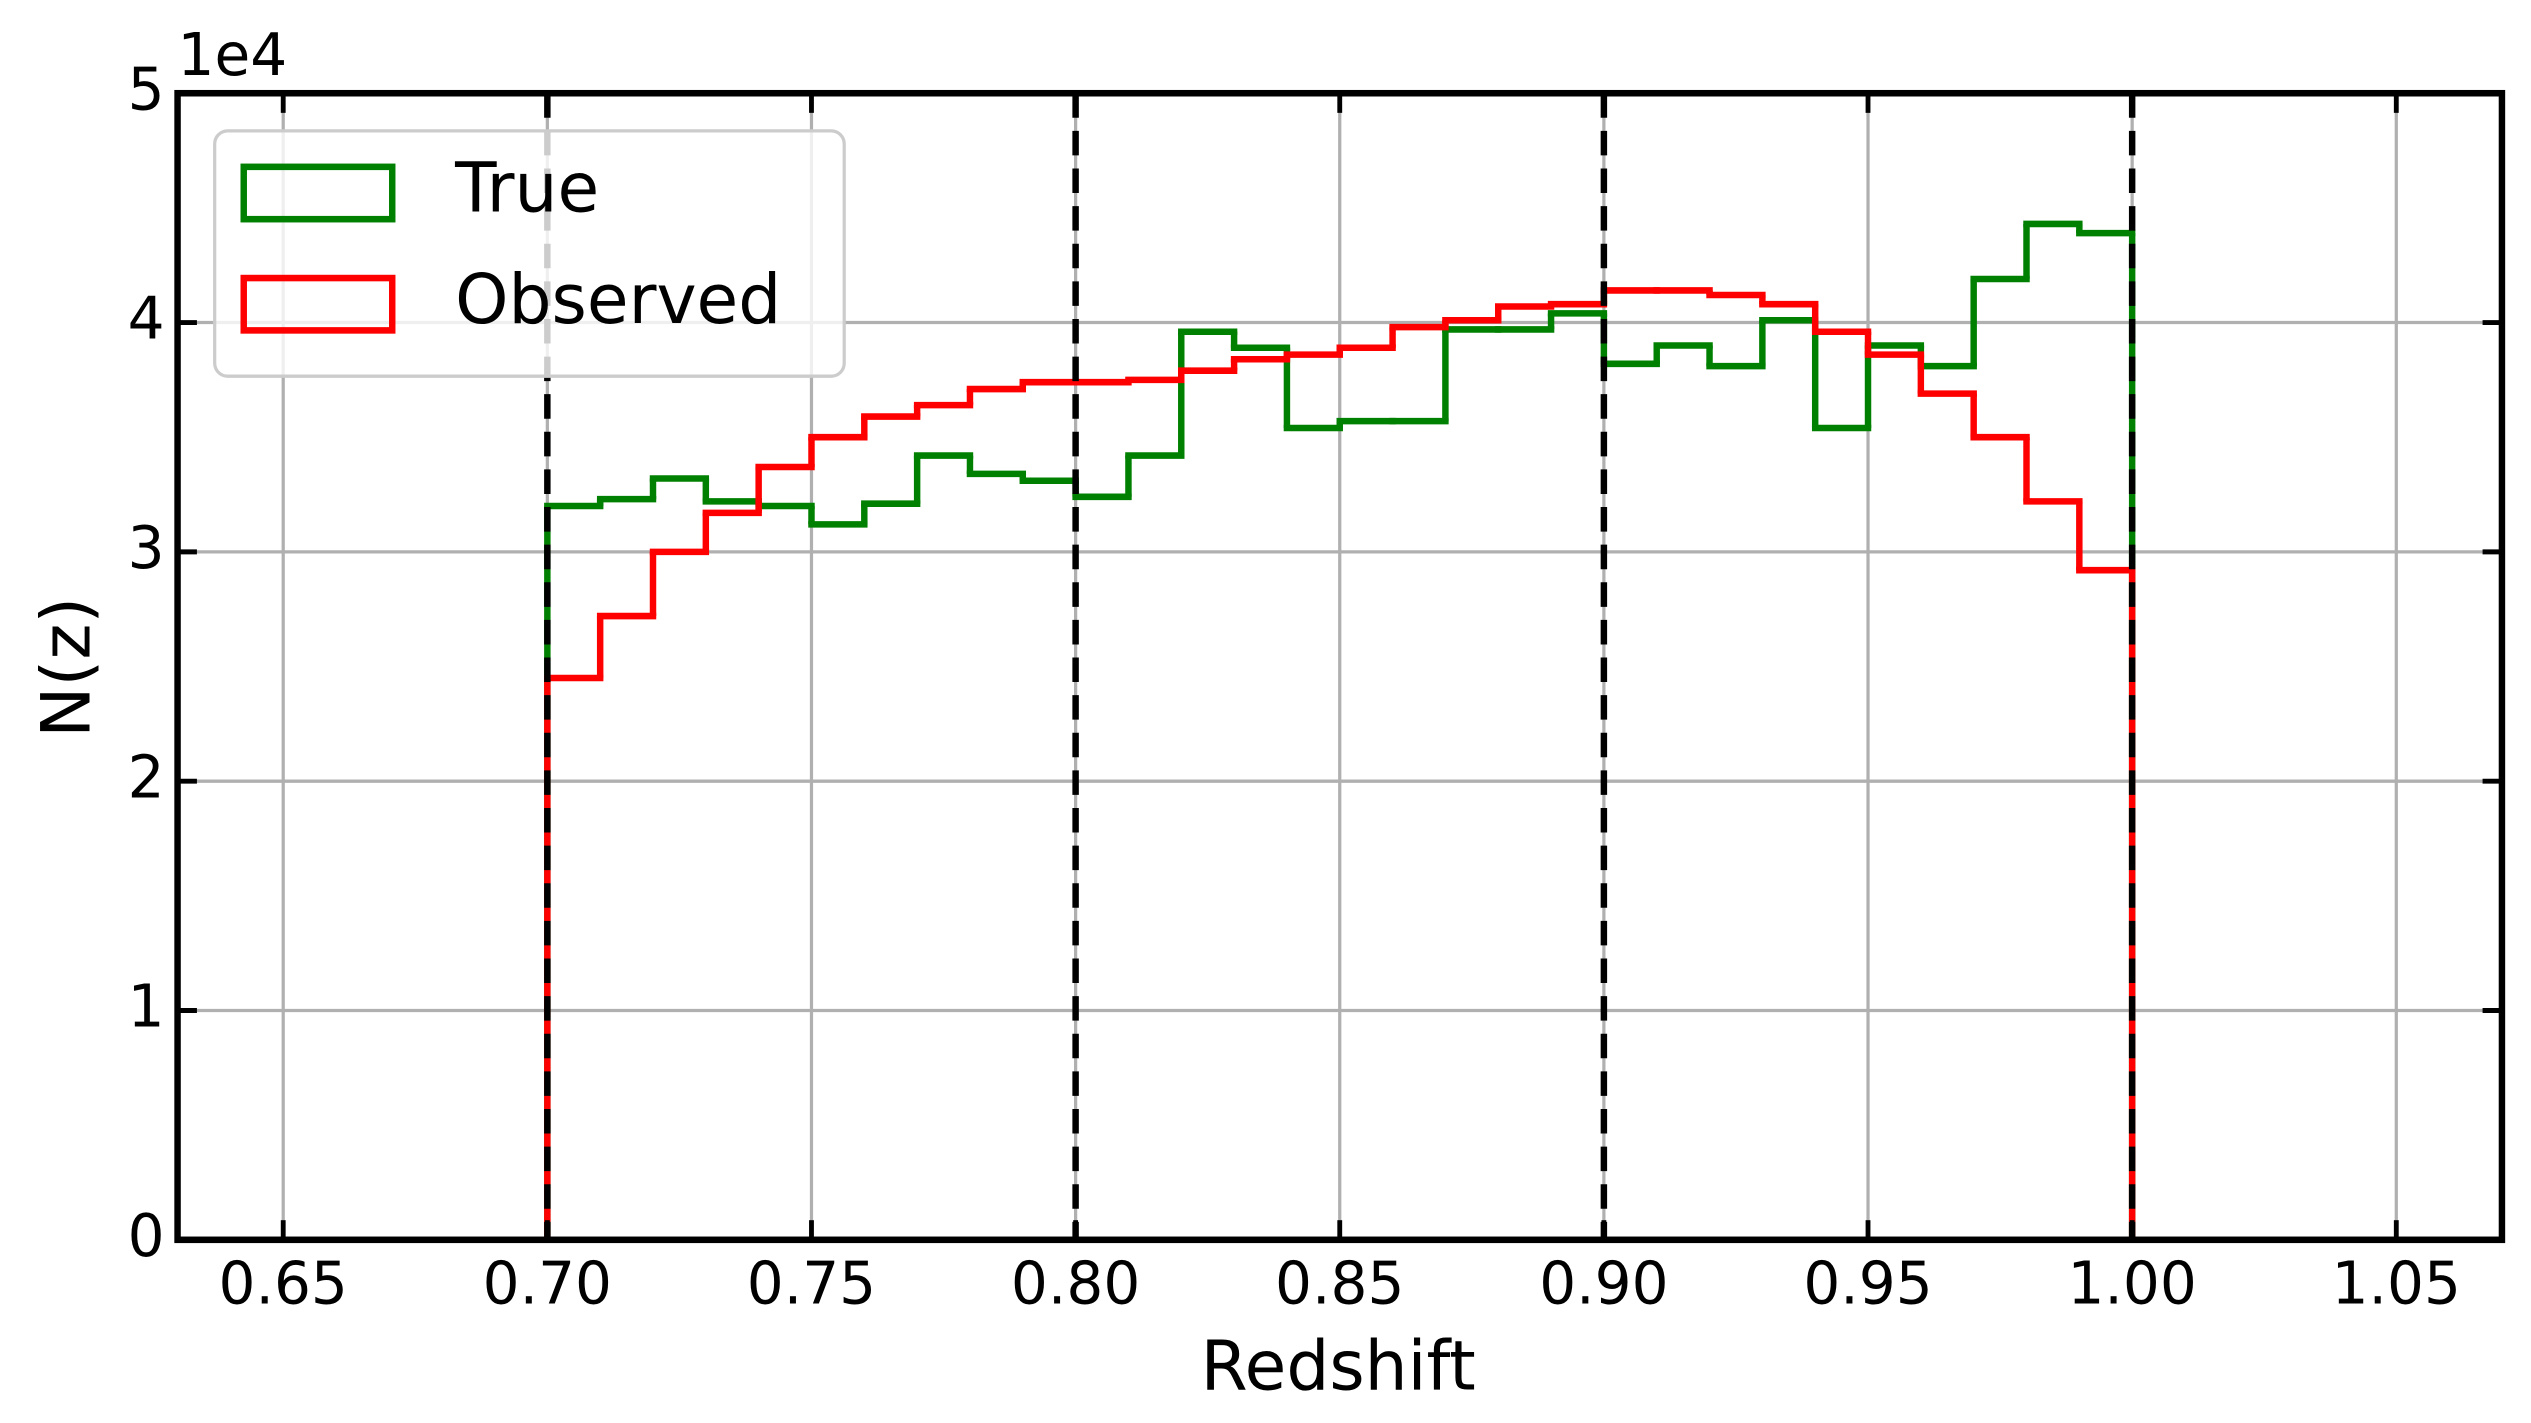 The height and width of the screenshot is (1423, 2531). Describe the element at coordinates (1338, 1367) in the screenshot. I see `x-axis-label: Redshift` at that location.